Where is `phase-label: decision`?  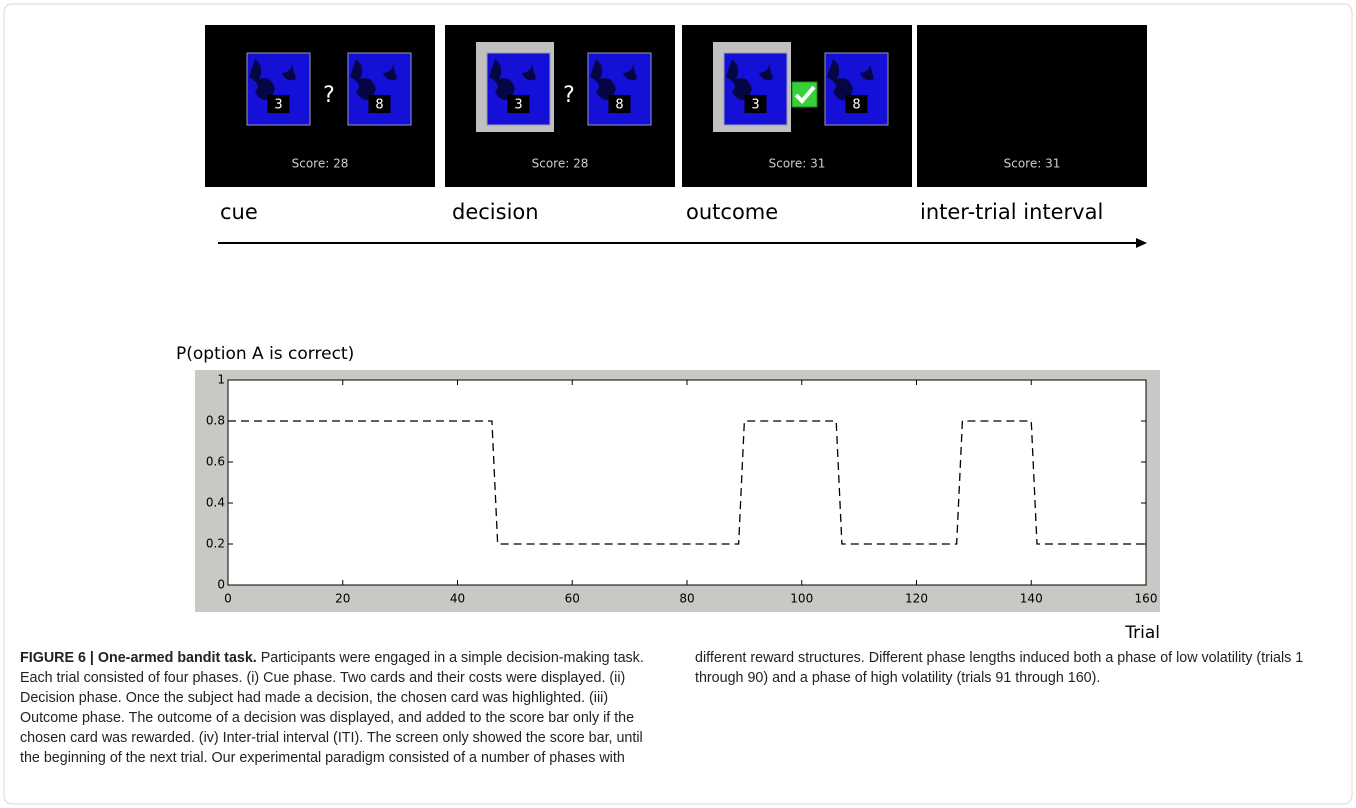
phase-label: decision is located at coordinates (495, 212).